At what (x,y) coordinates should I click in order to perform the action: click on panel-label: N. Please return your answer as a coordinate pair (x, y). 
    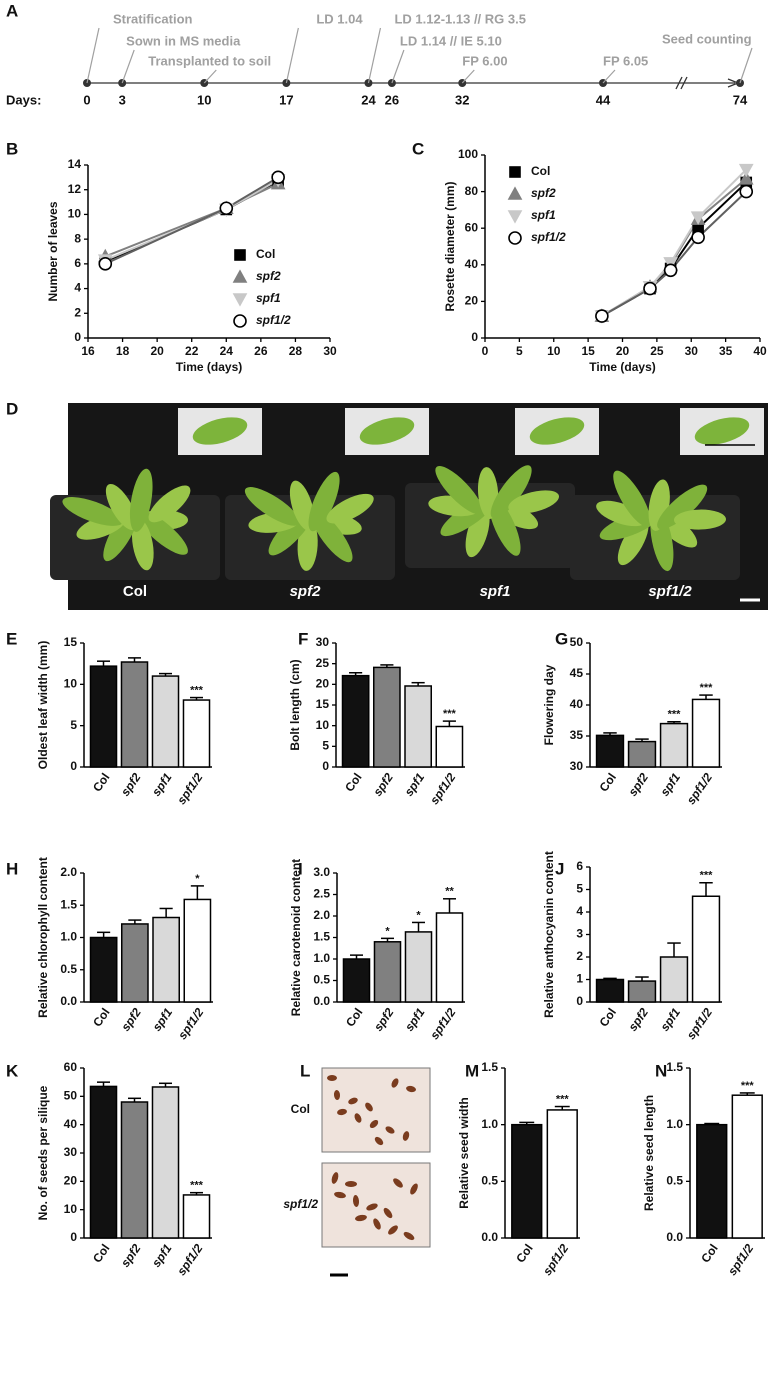
    Looking at the image, I should click on (661, 1070).